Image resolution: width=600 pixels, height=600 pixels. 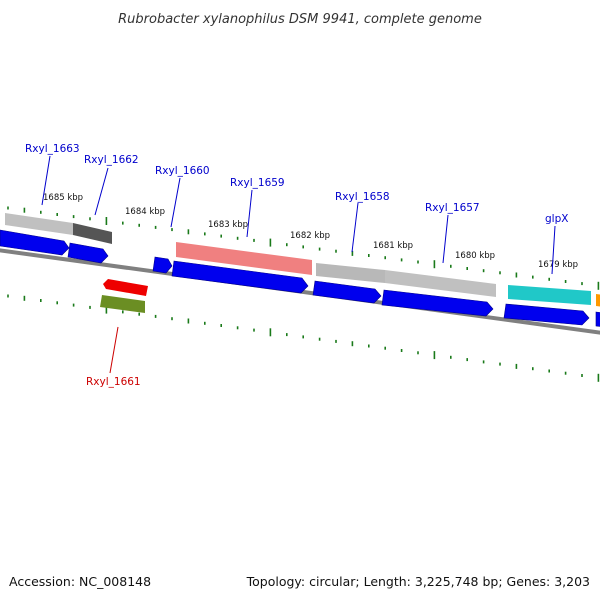 What do you see at coordinates (111, 160) in the screenshot?
I see `gene-label-rxyl-1662: Rxyl_1662` at bounding box center [111, 160].